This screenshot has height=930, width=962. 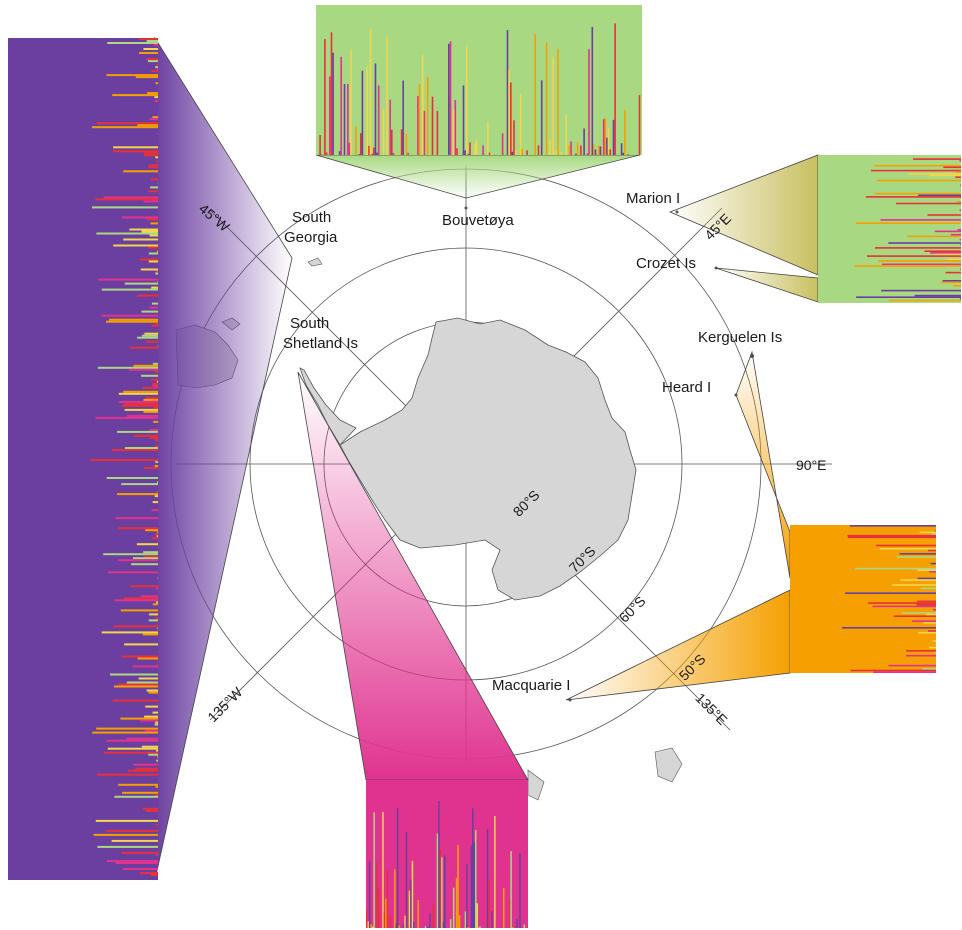 I want to click on panel-south-georgia-bars, so click(x=124, y=457).